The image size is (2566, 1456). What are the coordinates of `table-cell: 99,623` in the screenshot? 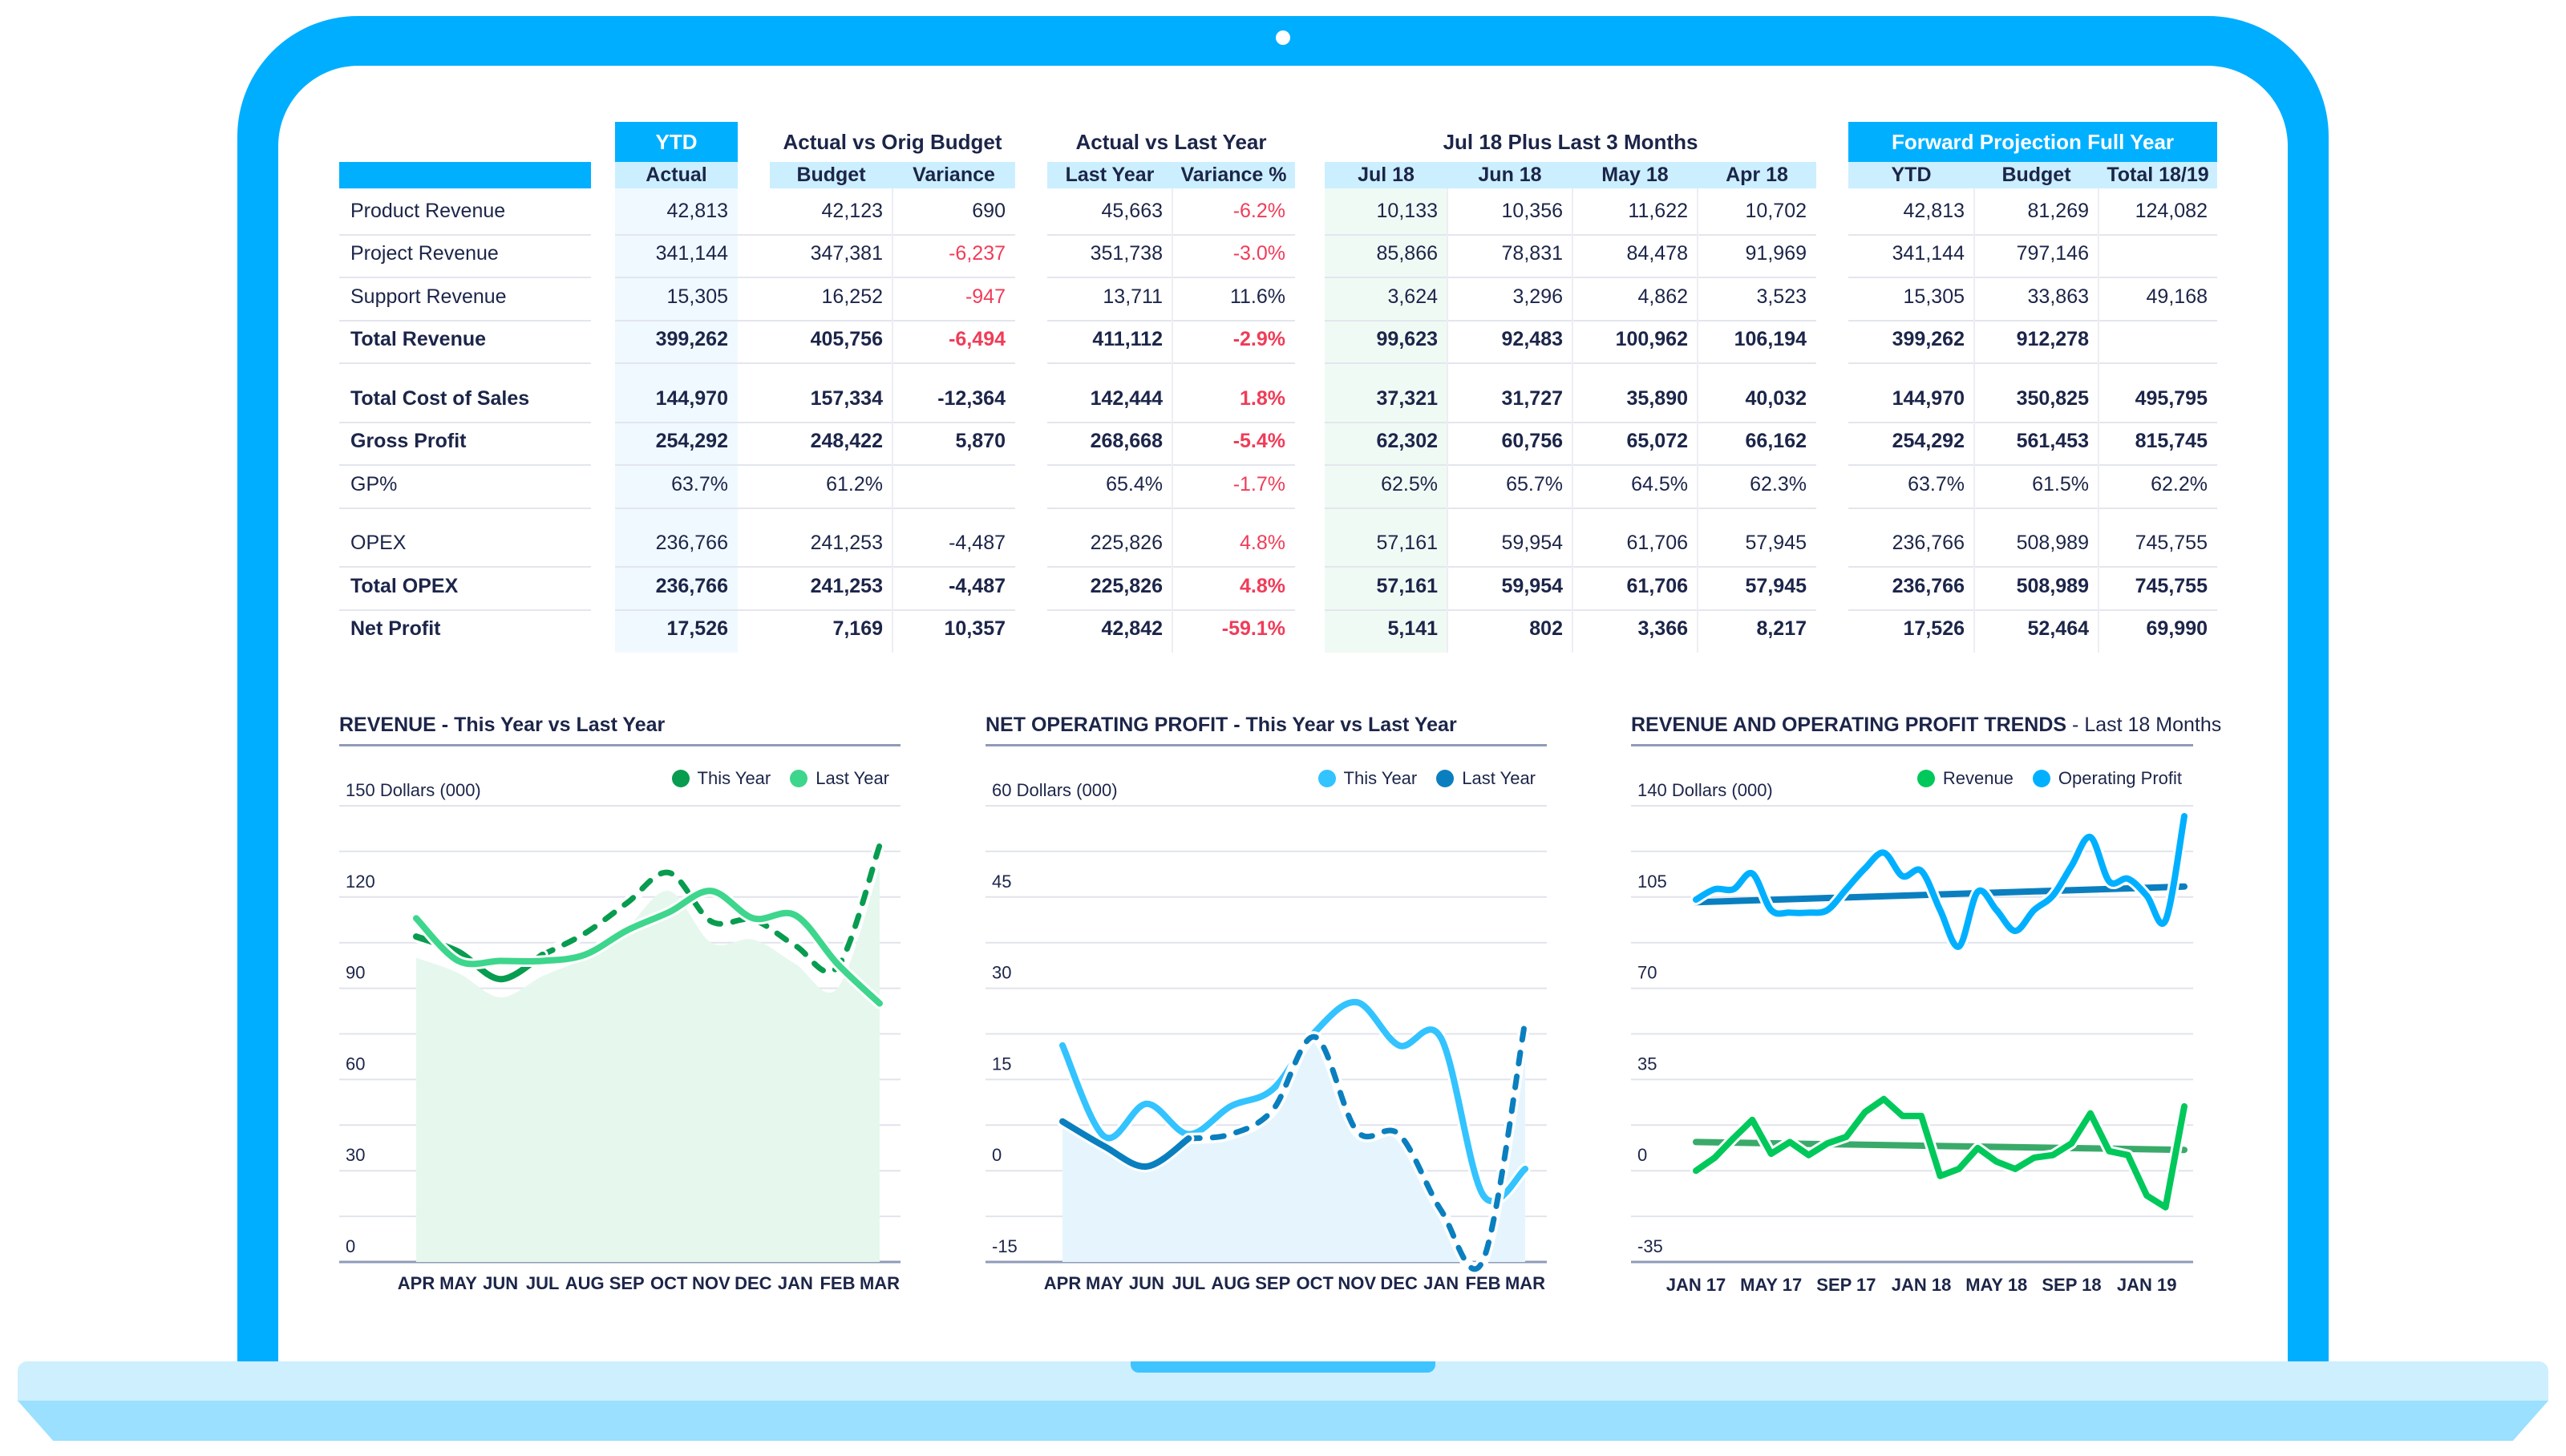 It's located at (1407, 339).